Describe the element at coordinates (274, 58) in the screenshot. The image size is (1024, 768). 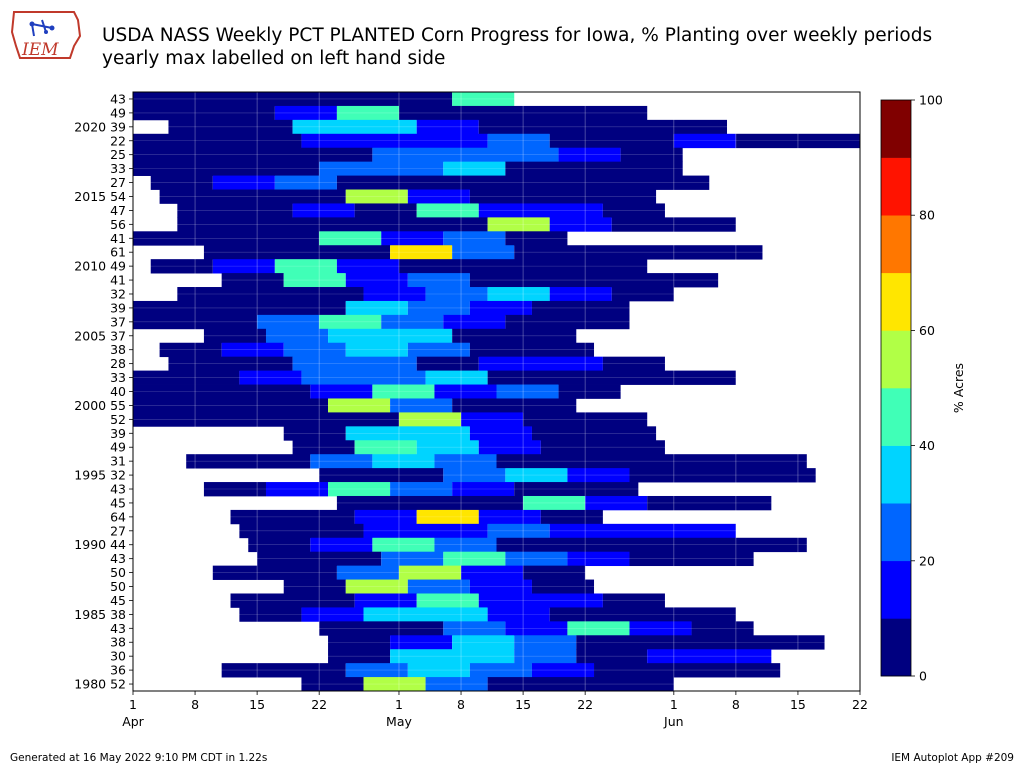
I see `title-line-2: yearly max labelled on left hand side` at that location.